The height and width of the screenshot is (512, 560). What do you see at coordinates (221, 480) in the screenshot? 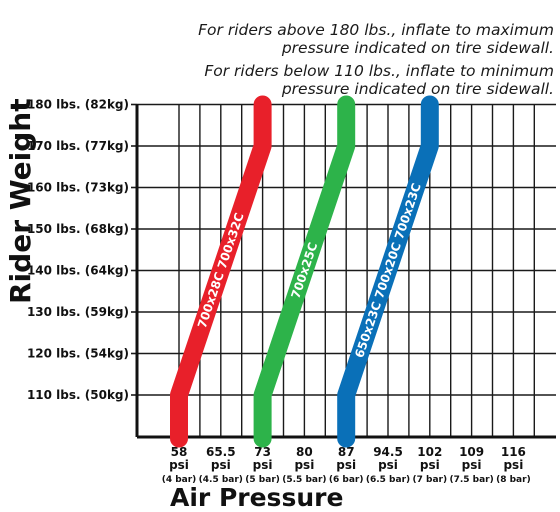
I see `x-tick-bar-value: (4.5 bar)` at bounding box center [221, 480].